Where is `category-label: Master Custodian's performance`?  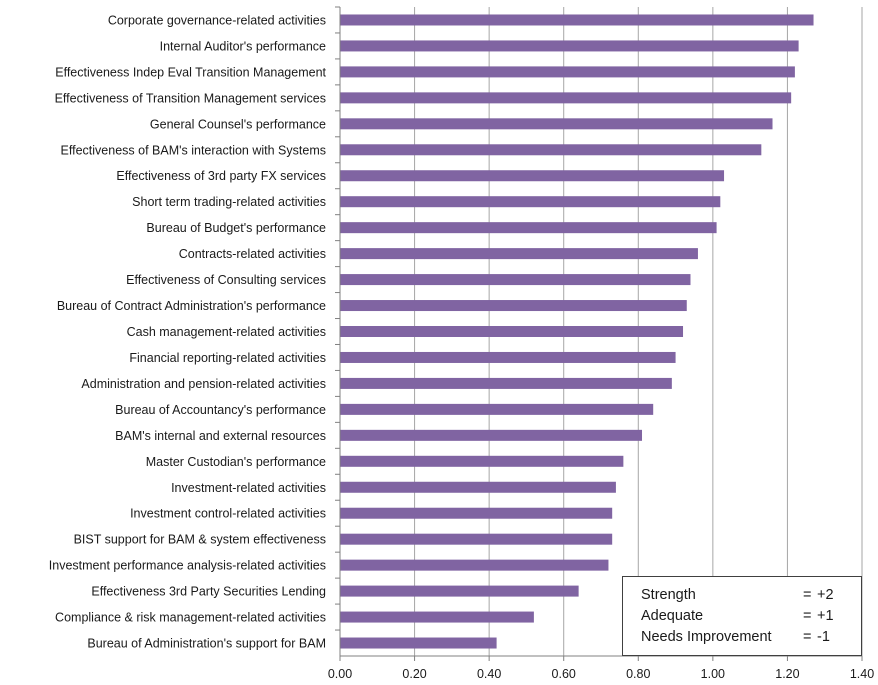 category-label: Master Custodian's performance is located at coordinates (236, 462).